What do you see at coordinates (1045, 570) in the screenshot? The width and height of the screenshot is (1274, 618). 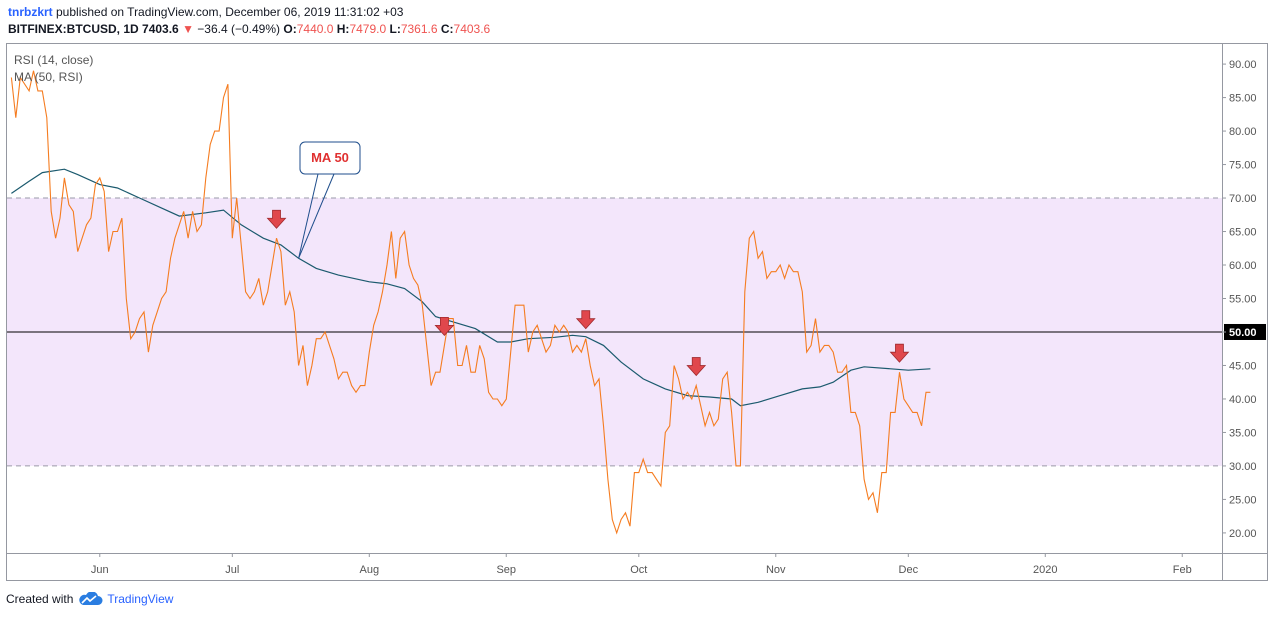 I see `x-tick-label: 2020` at bounding box center [1045, 570].